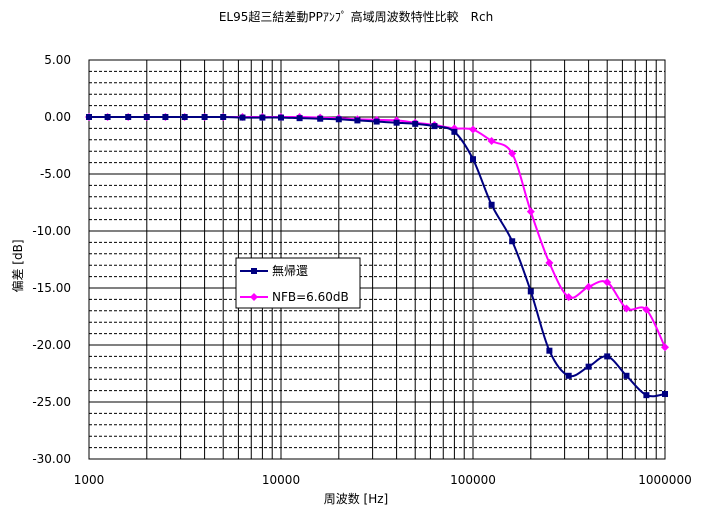 The height and width of the screenshot is (518, 711). What do you see at coordinates (51, 345) in the screenshot?
I see `y-tick-label: -20.00` at bounding box center [51, 345].